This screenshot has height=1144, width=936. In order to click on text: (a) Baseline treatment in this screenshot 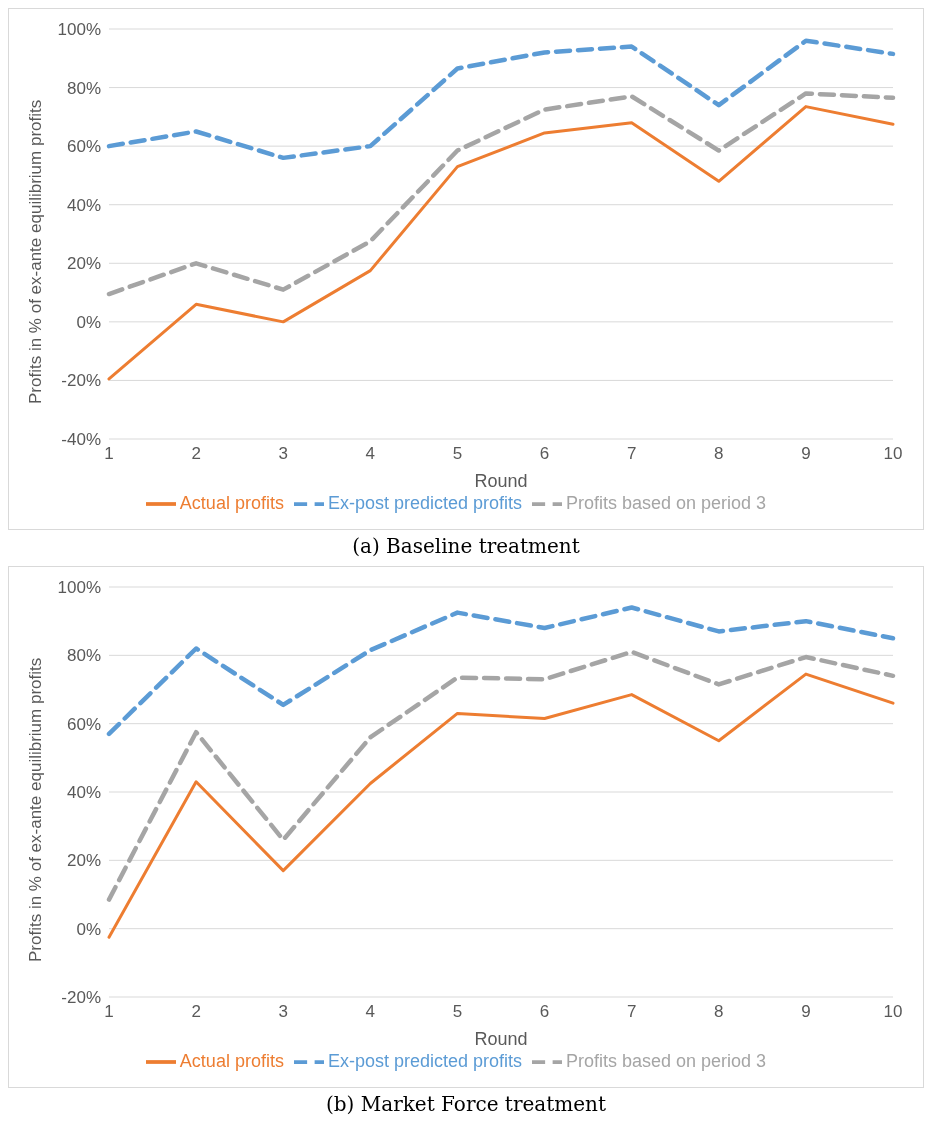, I will do `click(466, 546)`.